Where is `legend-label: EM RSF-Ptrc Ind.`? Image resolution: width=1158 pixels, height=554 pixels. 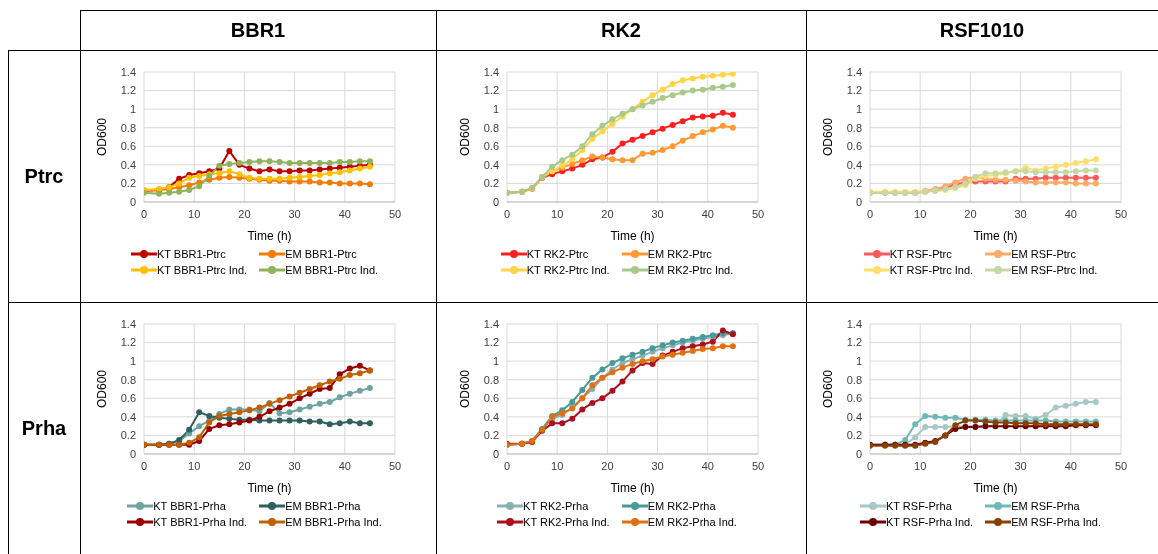 legend-label: EM RSF-Ptrc Ind. is located at coordinates (1054, 270).